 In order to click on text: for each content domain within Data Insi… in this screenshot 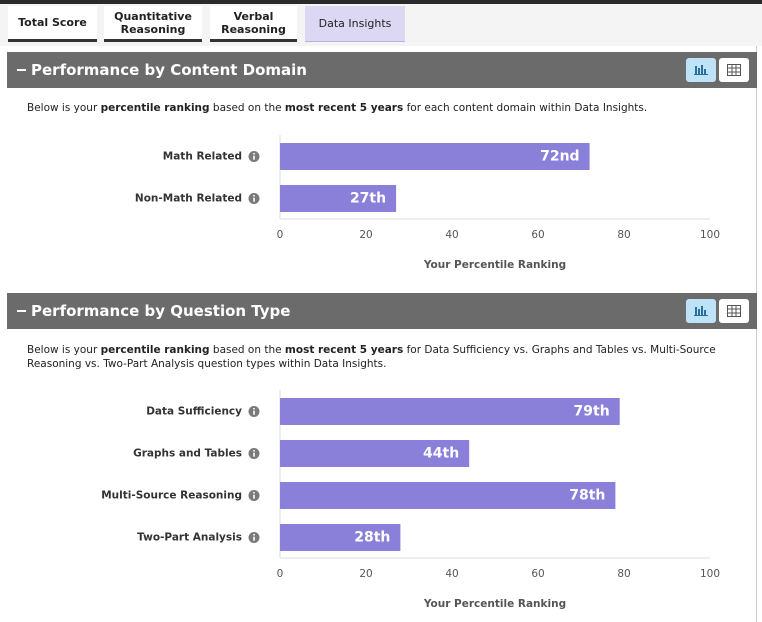, I will do `click(525, 108)`.